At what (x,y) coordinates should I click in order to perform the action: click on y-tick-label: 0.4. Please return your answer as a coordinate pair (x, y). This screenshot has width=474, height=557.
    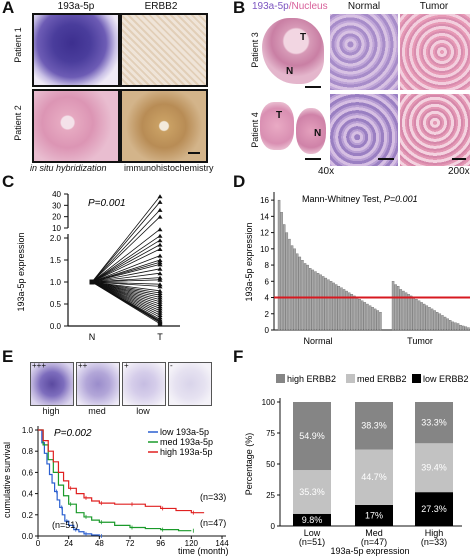
    Looking at the image, I should click on (28, 494).